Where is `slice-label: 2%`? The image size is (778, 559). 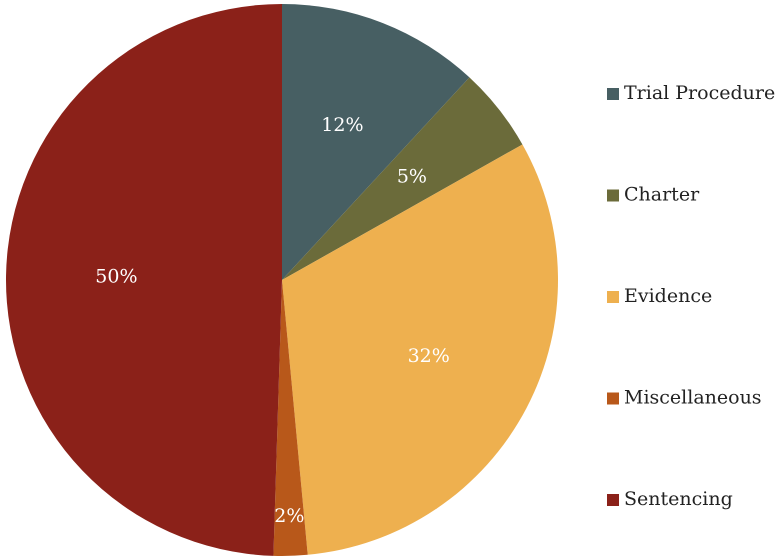
slice-label: 2% is located at coordinates (289, 516).